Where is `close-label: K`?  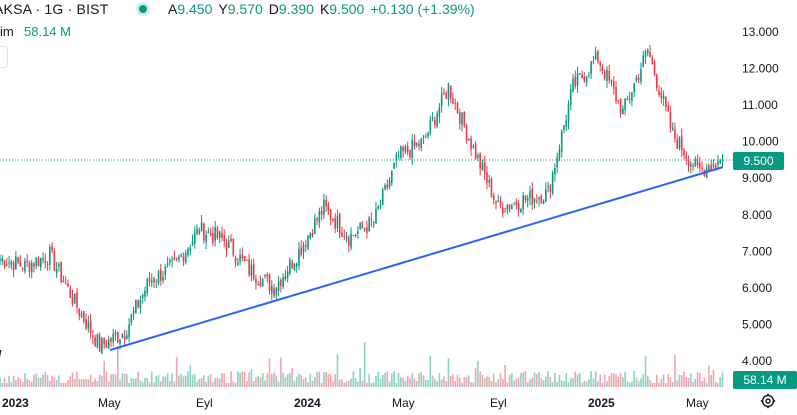
close-label: K is located at coordinates (324, 9).